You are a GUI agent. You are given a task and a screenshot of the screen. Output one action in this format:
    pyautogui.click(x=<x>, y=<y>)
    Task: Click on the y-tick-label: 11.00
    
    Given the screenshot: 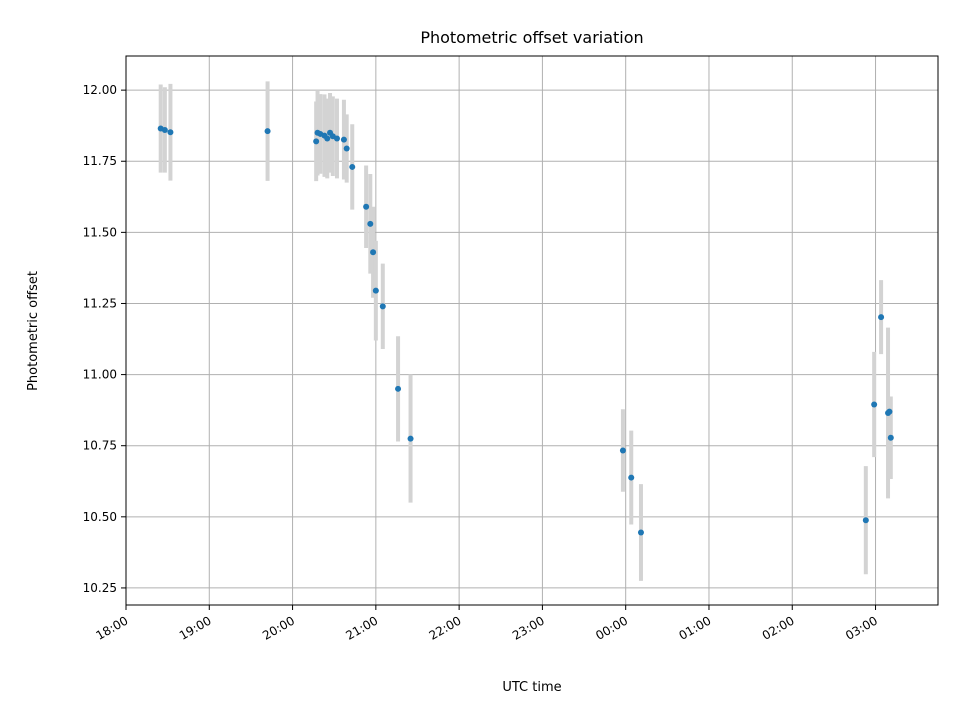 What is the action you would take?
    pyautogui.click(x=100, y=375)
    